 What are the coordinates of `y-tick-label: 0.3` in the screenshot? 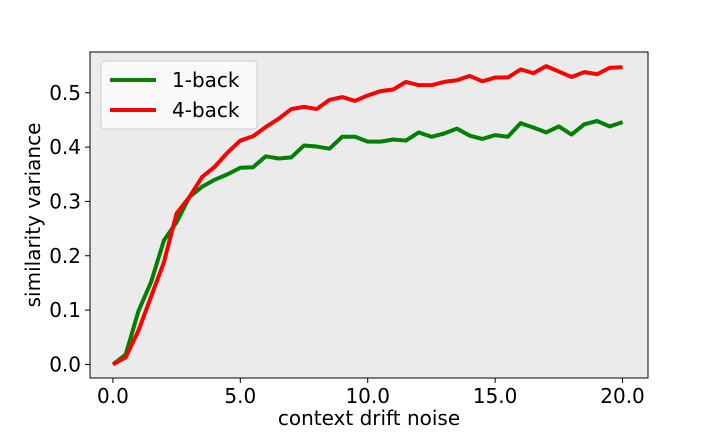 It's located at (65, 201).